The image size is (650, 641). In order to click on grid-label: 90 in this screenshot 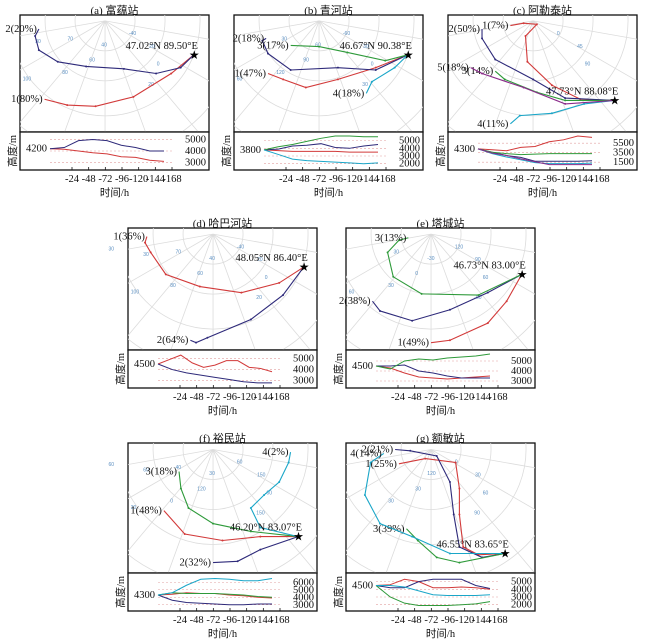, I will do `click(588, 65)`.